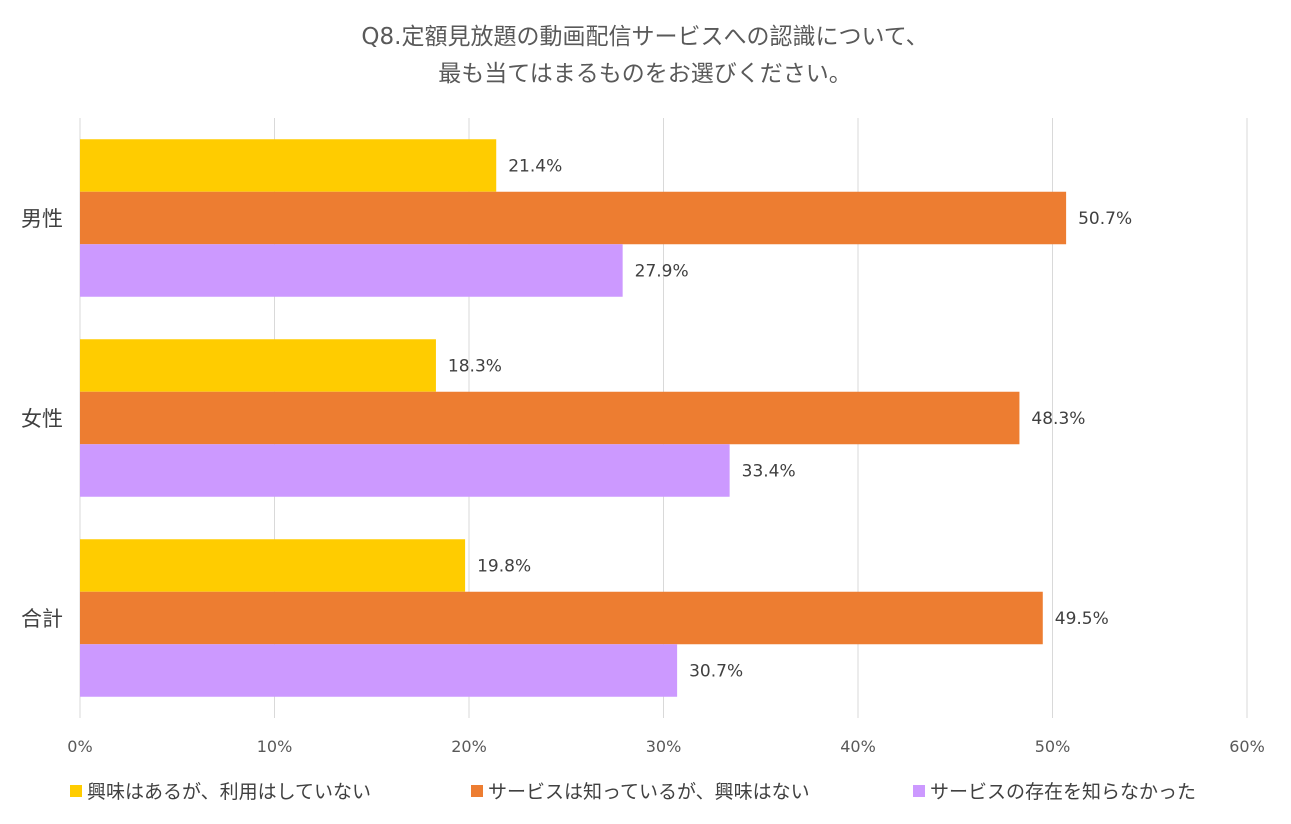  I want to click on x-tick-label: 50%, so click(1053, 746).